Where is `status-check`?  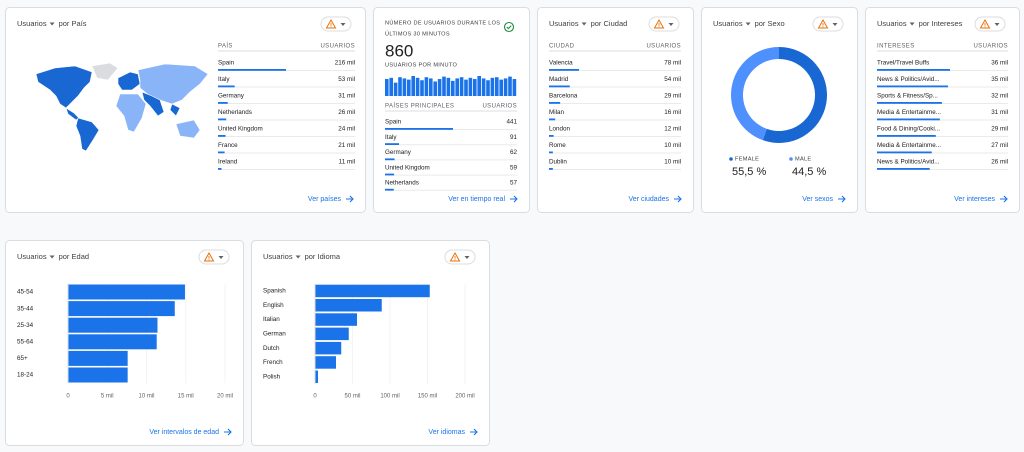 status-check is located at coordinates (509, 27).